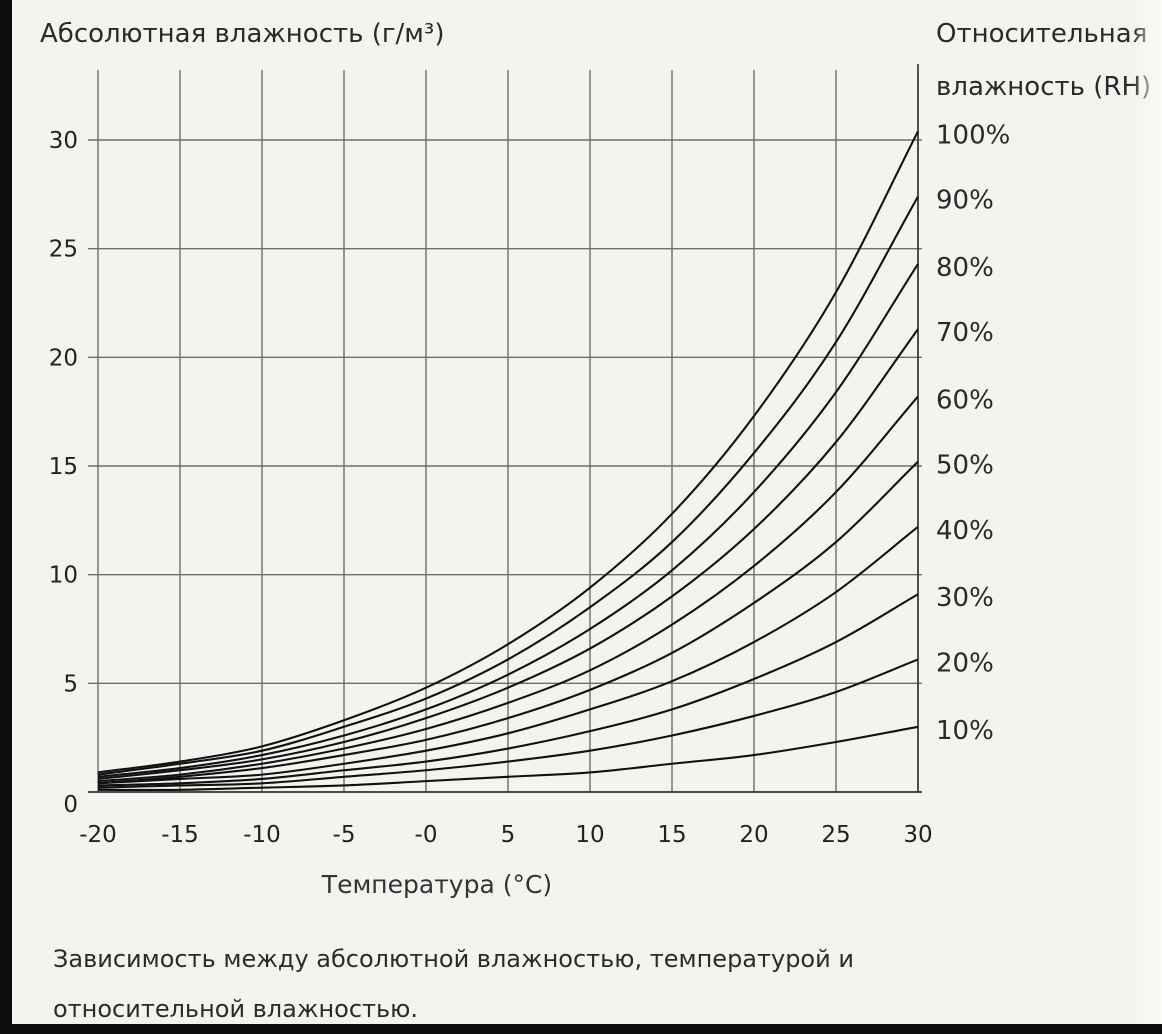 The image size is (1162, 1034). I want to click on rh-label-10: 10%, so click(965, 731).